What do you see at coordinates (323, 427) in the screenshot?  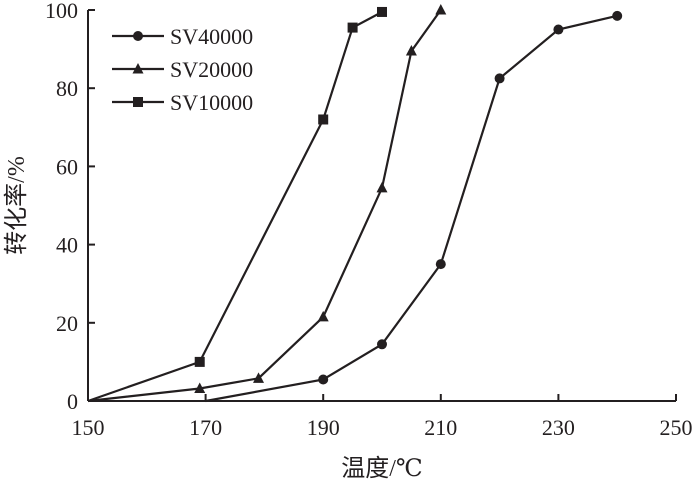 I see `x-tick-label: 190` at bounding box center [323, 427].